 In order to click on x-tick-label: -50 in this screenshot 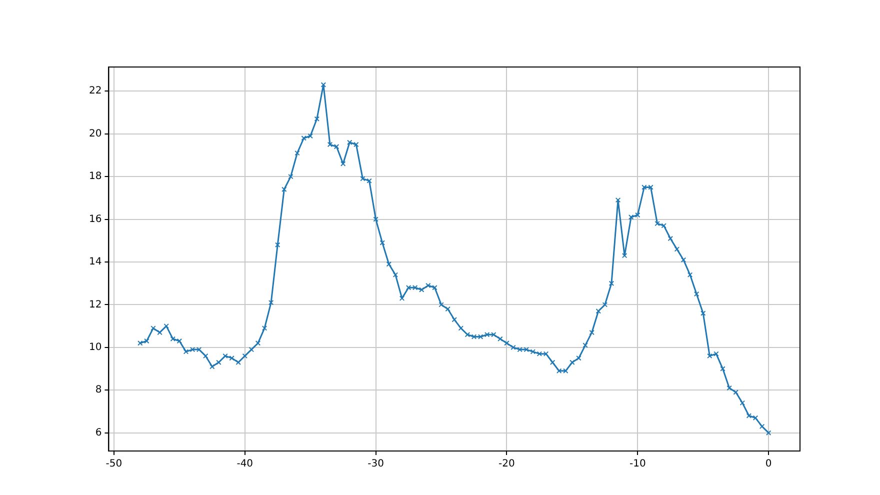, I will do `click(114, 464)`.